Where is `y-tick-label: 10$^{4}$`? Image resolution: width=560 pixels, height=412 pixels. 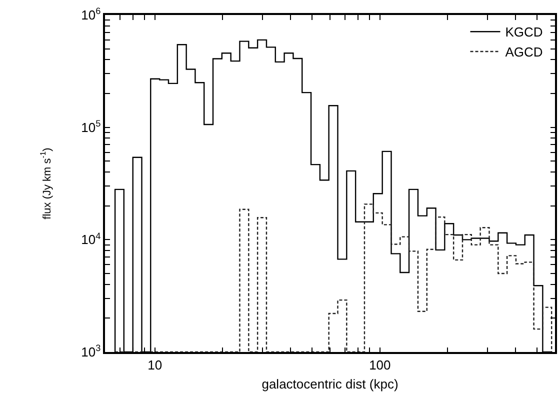
y-tick-label: 10$^{4}$ is located at coordinates (91, 239).